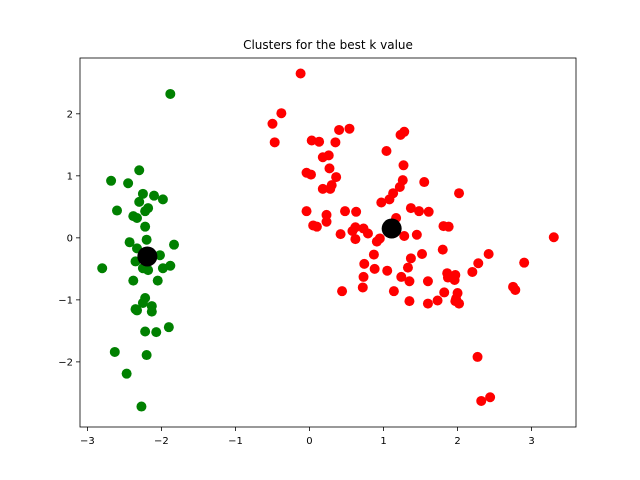  Describe the element at coordinates (70, 114) in the screenshot. I see `y-tick-label: 2` at that location.